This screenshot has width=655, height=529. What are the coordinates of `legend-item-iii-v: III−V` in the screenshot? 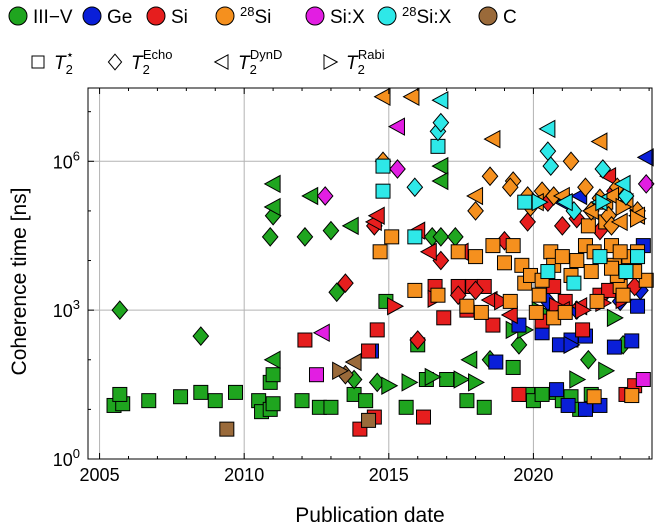 It's located at (40, 17).